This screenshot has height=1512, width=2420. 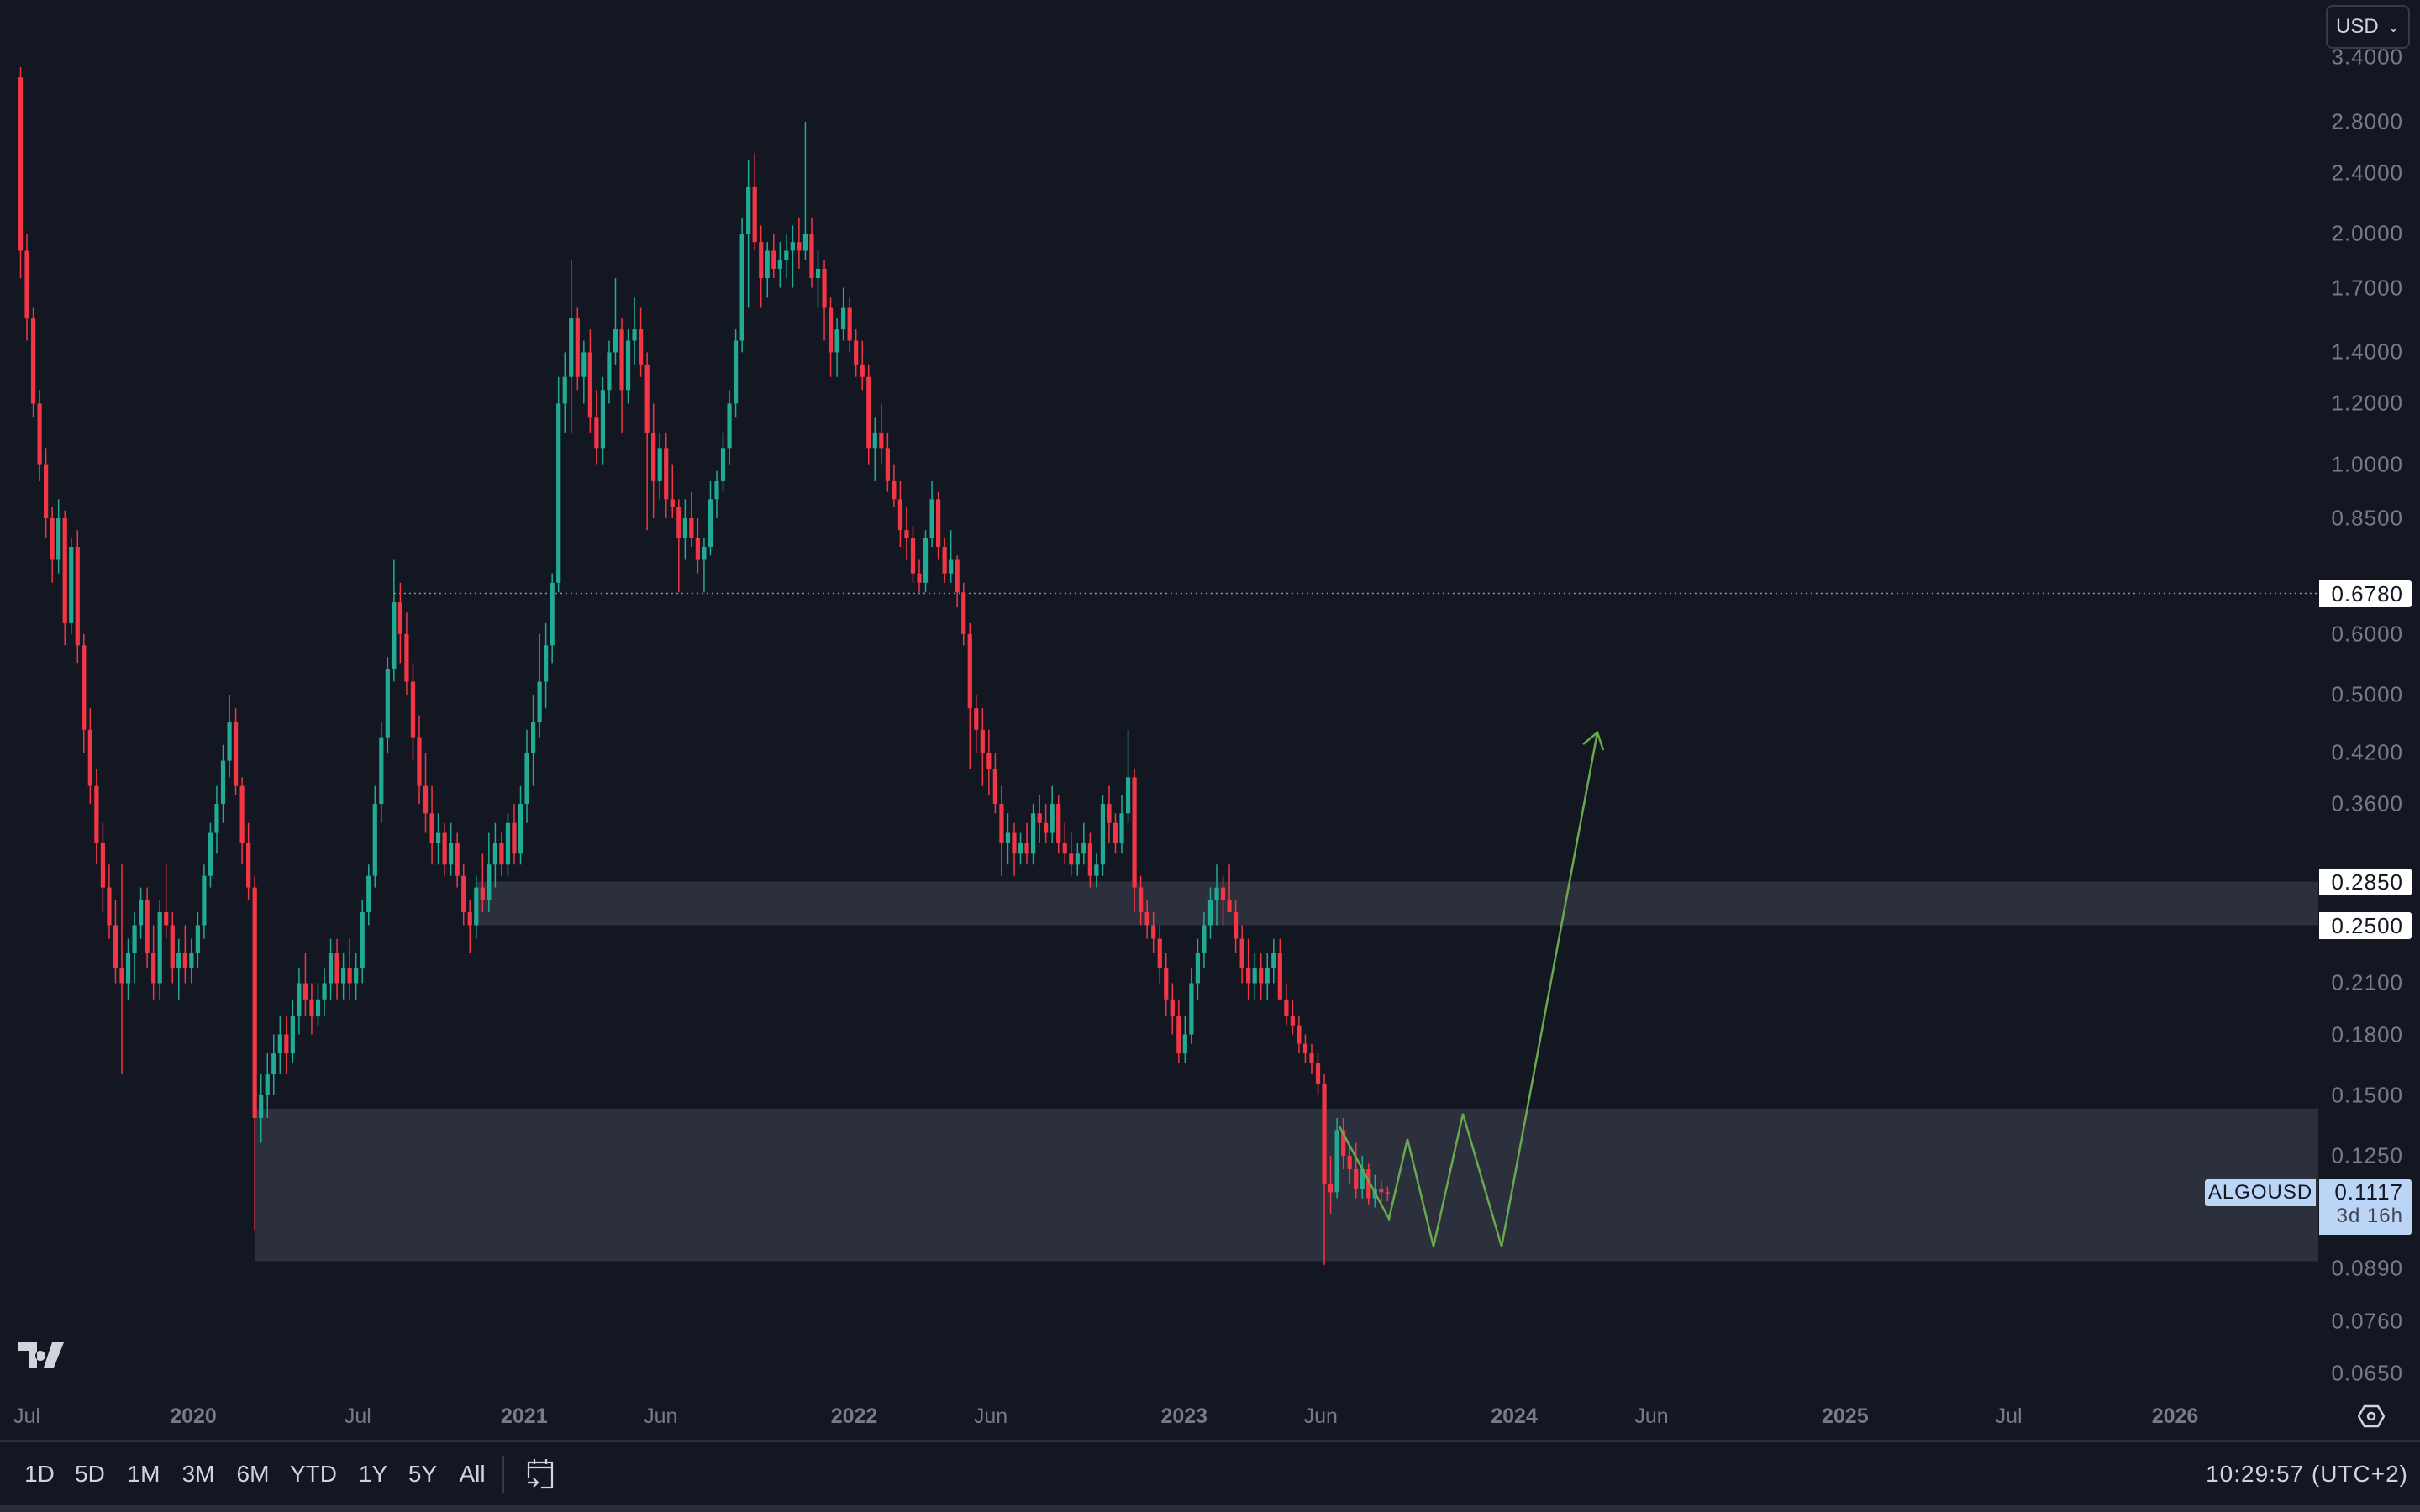 What do you see at coordinates (39, 1474) in the screenshot?
I see `range-1d-button: 1D` at bounding box center [39, 1474].